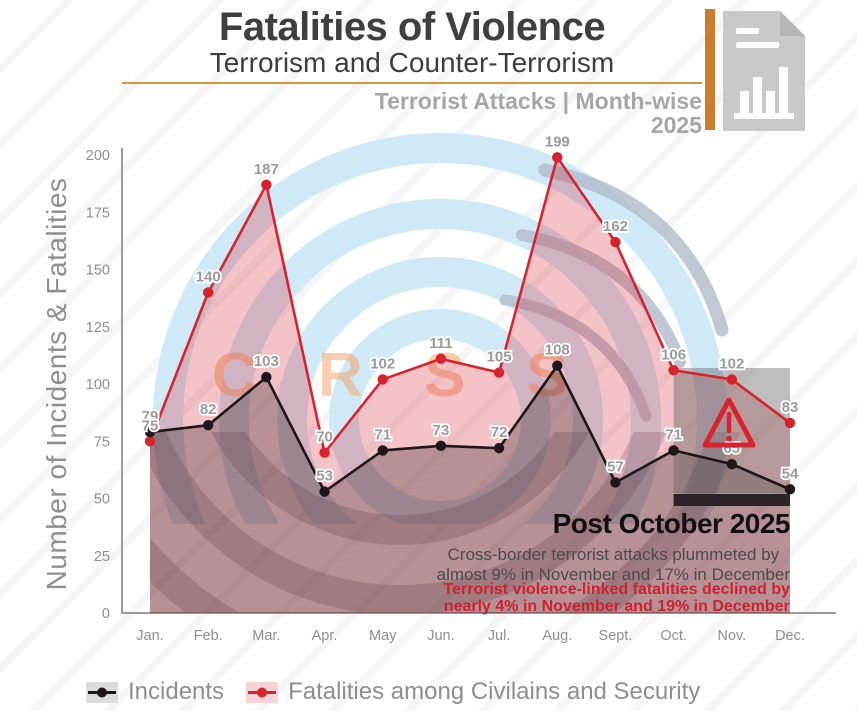 Image resolution: width=857 pixels, height=711 pixels. What do you see at coordinates (616, 636) in the screenshot?
I see `x-tick-label: Sept.` at bounding box center [616, 636].